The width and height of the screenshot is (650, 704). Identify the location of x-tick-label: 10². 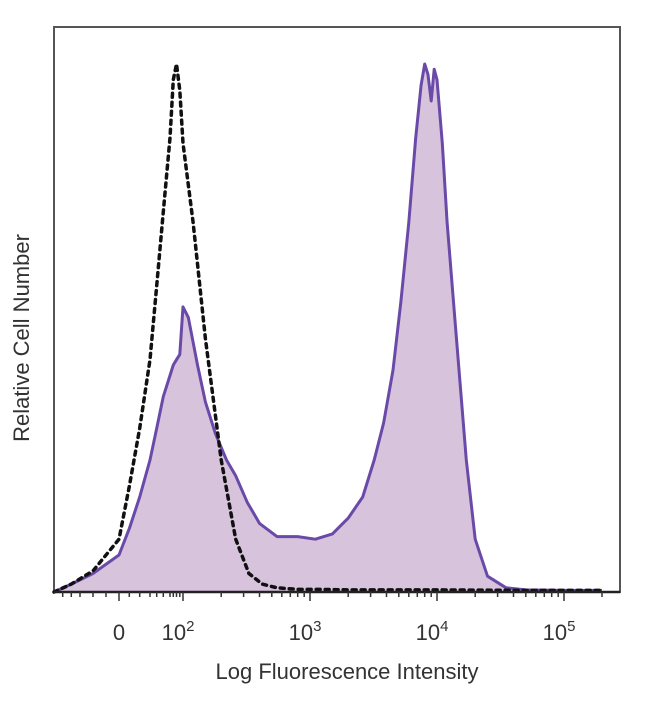
(178, 631).